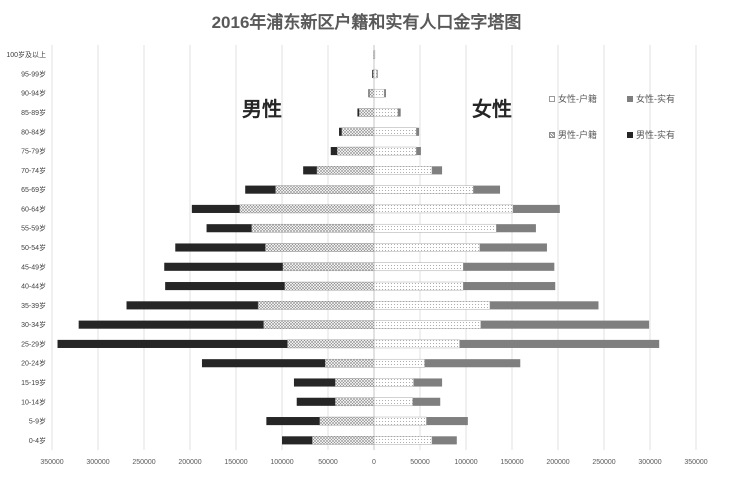  Describe the element at coordinates (33, 93) in the screenshot. I see `age-group-label: 90-94岁` at that location.